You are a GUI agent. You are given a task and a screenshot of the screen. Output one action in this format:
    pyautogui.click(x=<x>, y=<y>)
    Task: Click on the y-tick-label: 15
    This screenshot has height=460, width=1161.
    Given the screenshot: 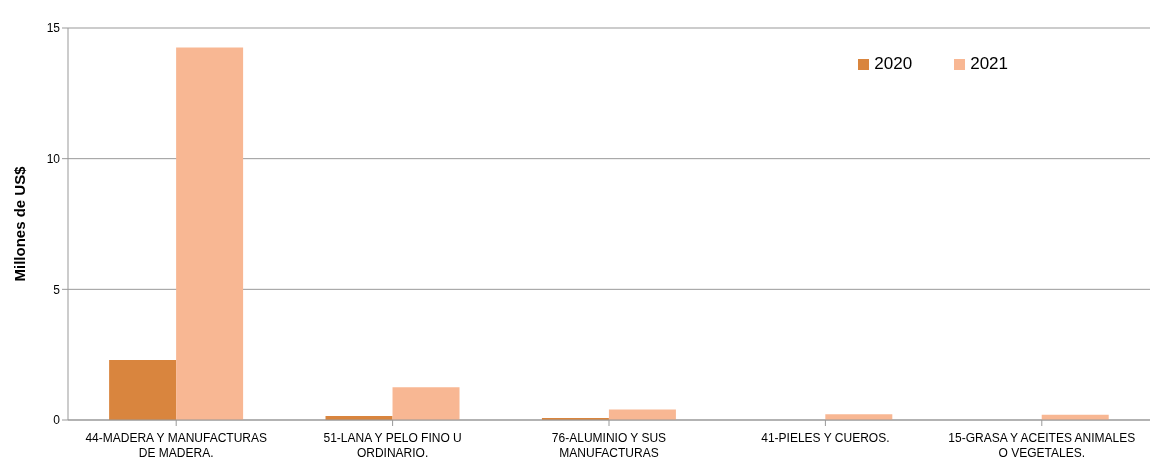 What is the action you would take?
    pyautogui.click(x=53, y=28)
    